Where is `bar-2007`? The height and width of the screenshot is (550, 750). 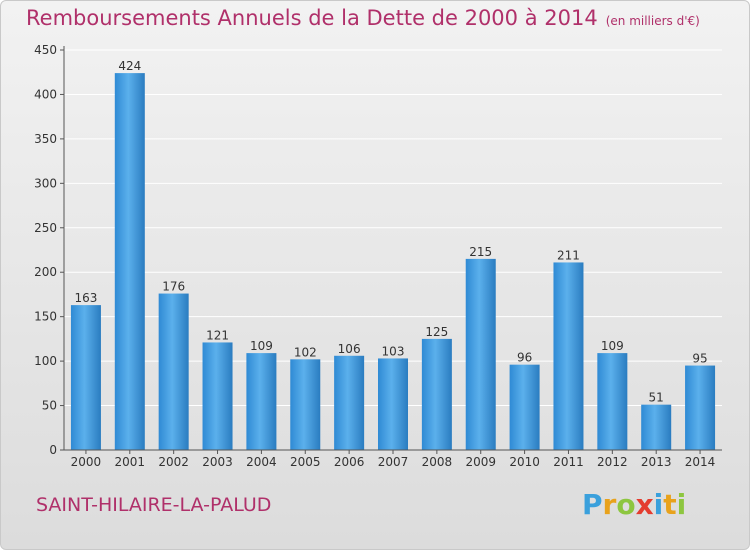
bar-2007 is located at coordinates (393, 404).